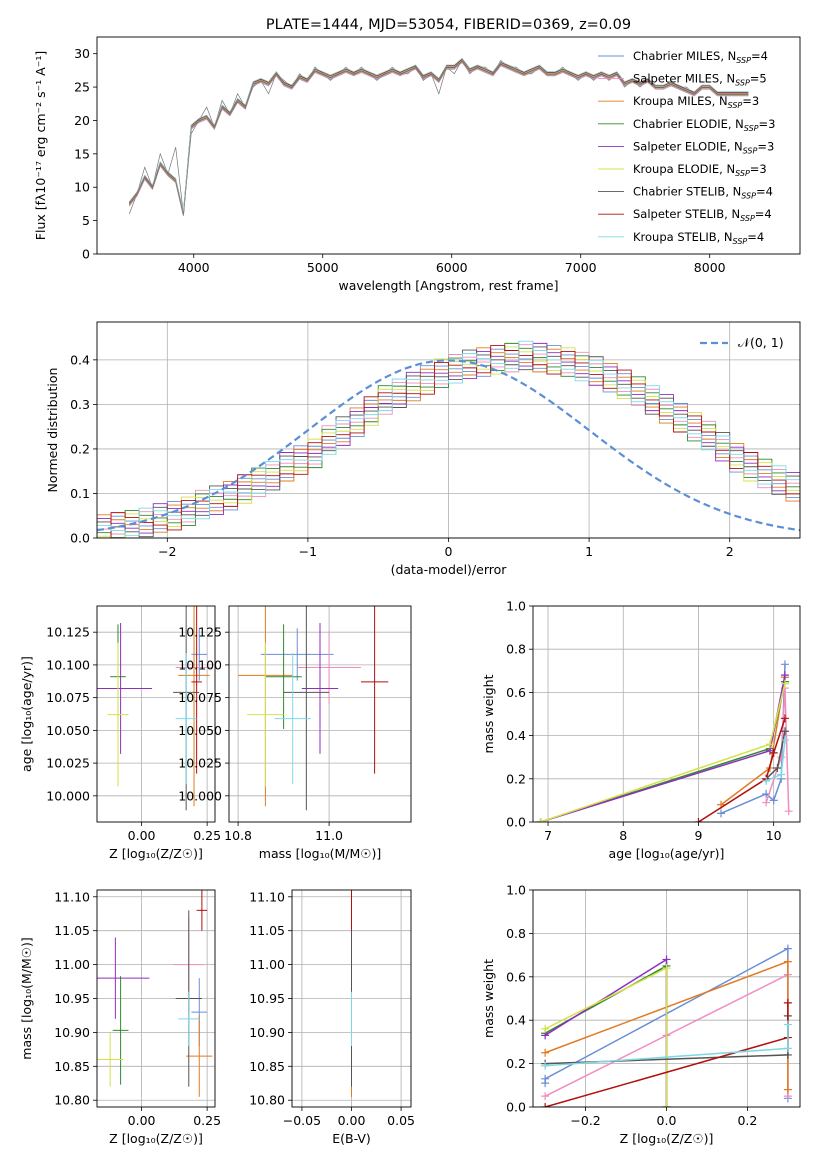  What do you see at coordinates (267, 896) in the screenshot?
I see `y-tick-label: 11.10` at bounding box center [267, 896].